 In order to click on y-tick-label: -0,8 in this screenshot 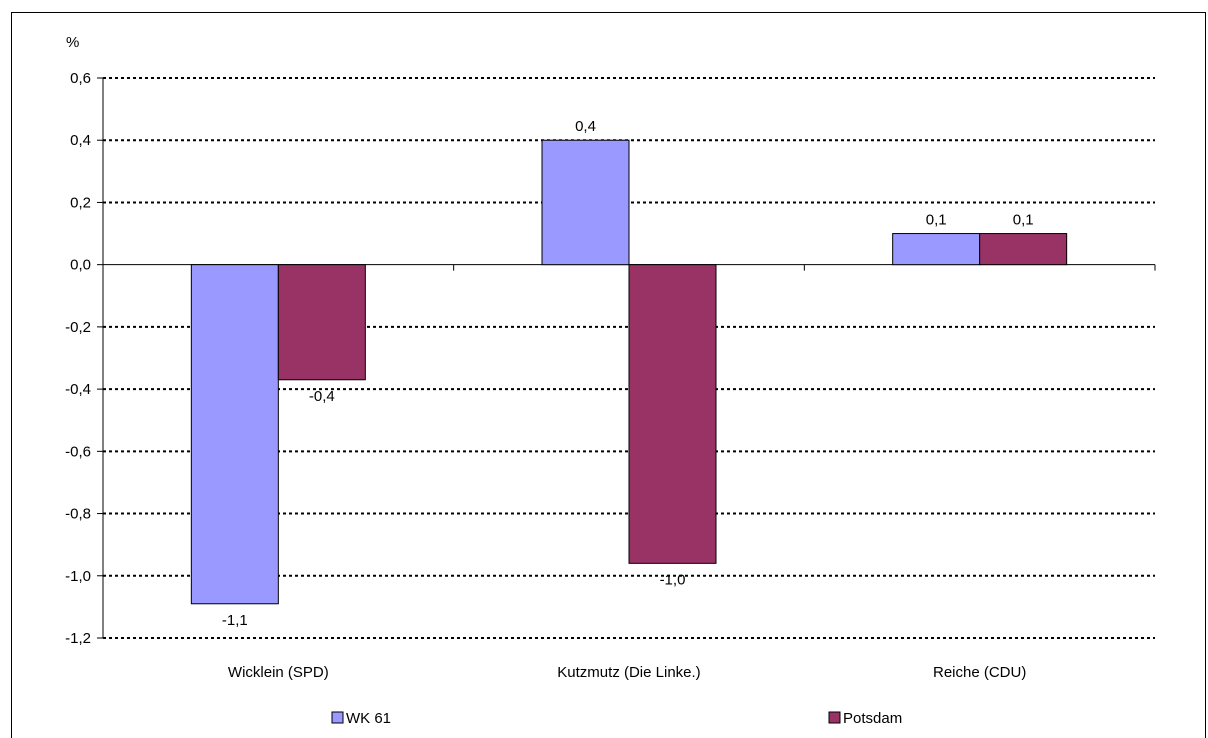, I will do `click(78, 514)`.